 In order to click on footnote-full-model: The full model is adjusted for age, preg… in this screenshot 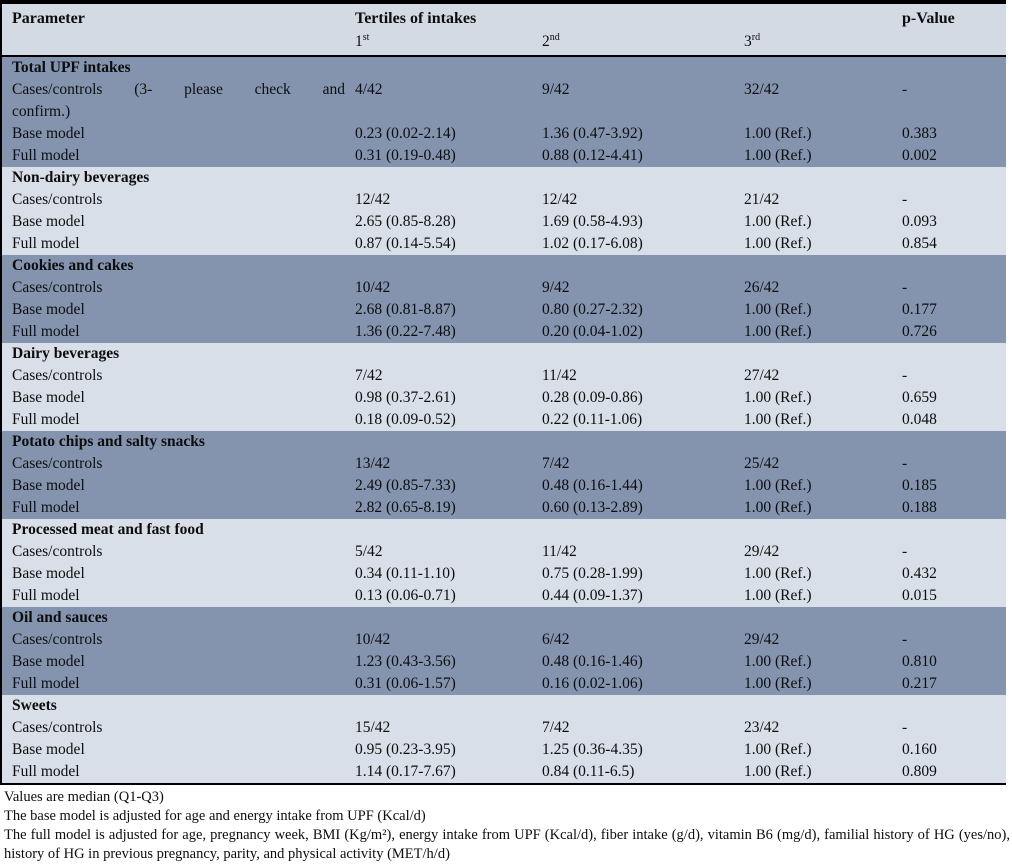, I will do `click(507, 844)`.